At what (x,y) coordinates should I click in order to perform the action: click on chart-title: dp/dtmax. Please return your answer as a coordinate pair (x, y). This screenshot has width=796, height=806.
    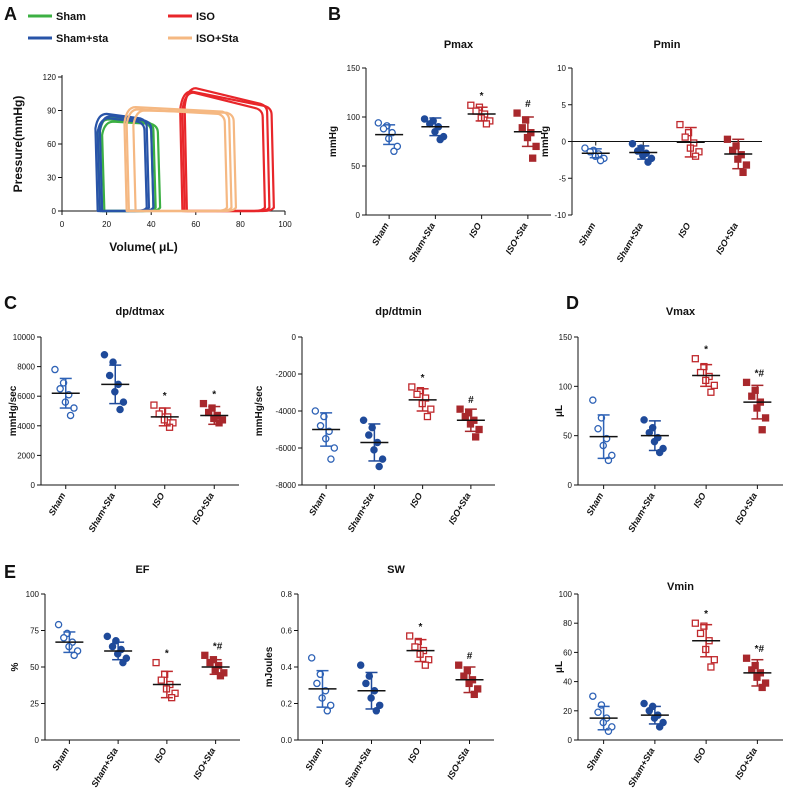
    Looking at the image, I should click on (141, 312).